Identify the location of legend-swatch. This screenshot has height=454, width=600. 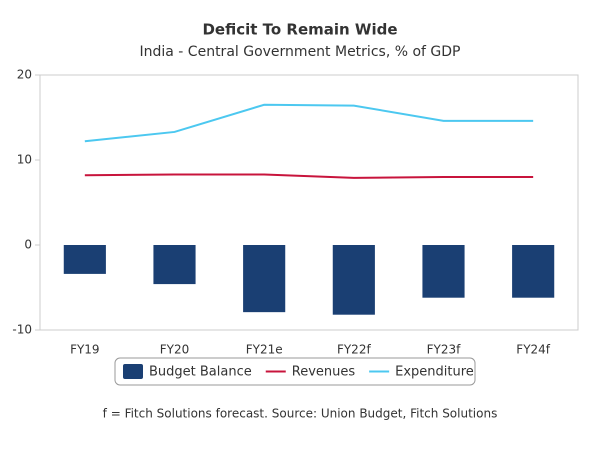
(133, 371).